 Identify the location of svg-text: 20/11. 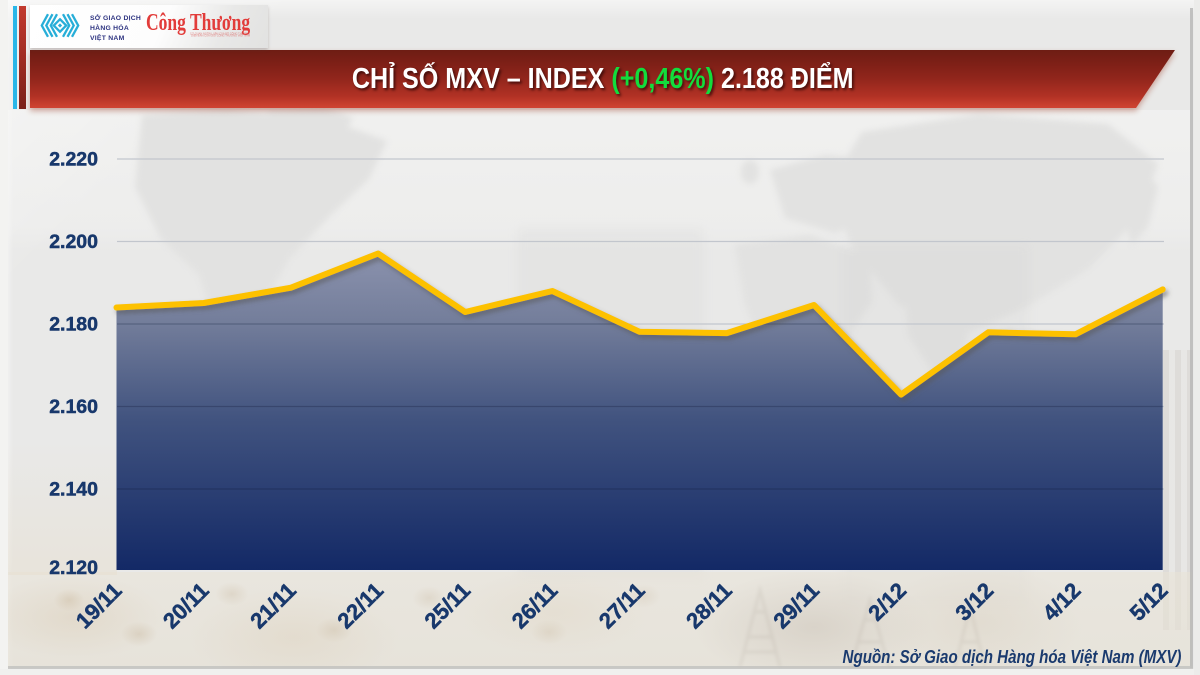
(186, 606).